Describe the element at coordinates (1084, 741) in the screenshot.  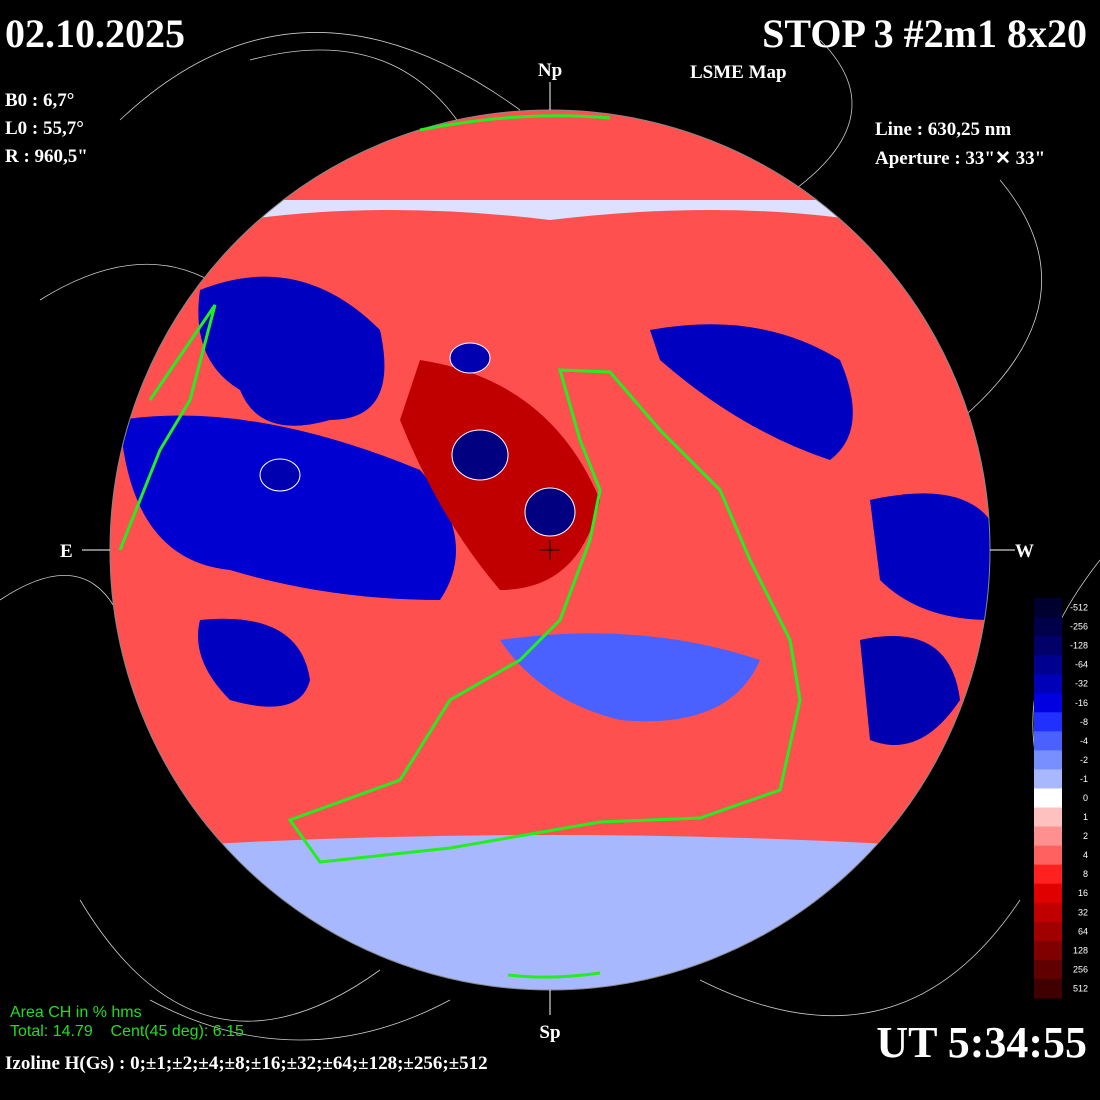
I see `colorbar-label: -4` at that location.